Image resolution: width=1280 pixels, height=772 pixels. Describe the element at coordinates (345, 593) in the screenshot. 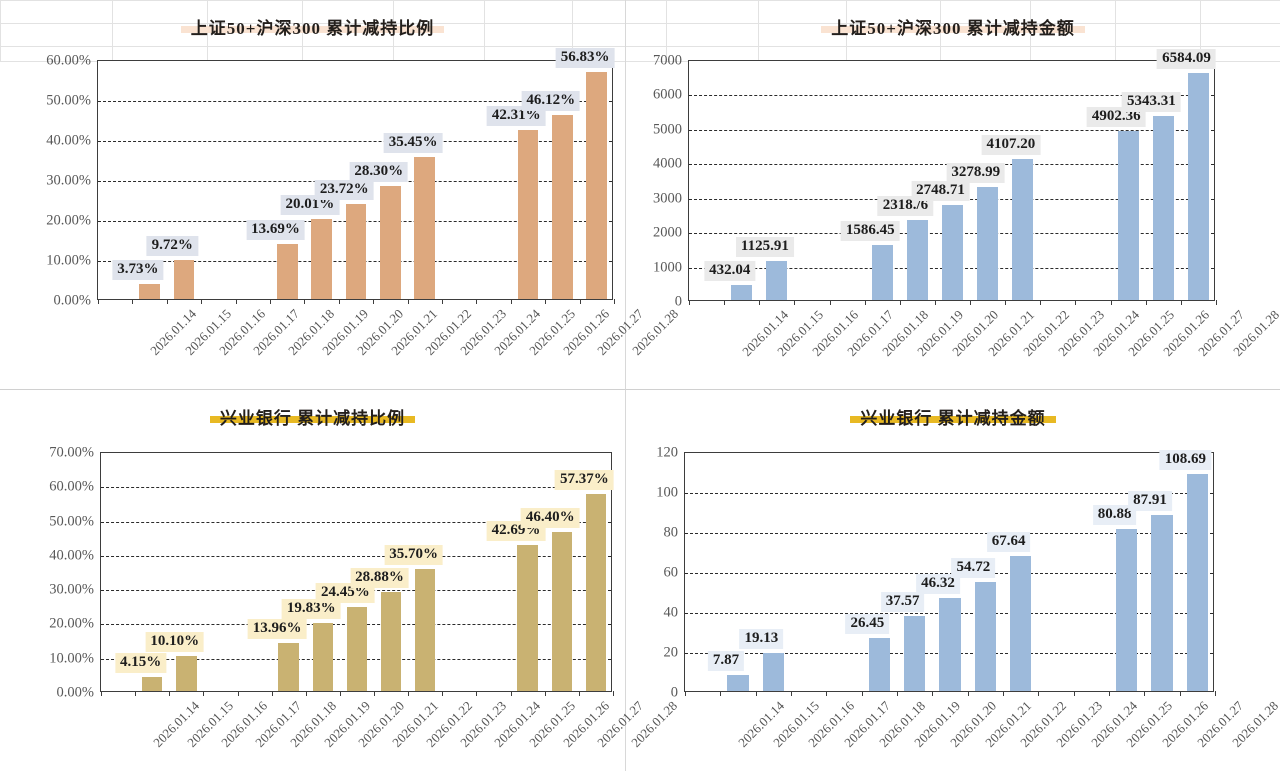

I see `bar-value-label: 24.45%` at that location.